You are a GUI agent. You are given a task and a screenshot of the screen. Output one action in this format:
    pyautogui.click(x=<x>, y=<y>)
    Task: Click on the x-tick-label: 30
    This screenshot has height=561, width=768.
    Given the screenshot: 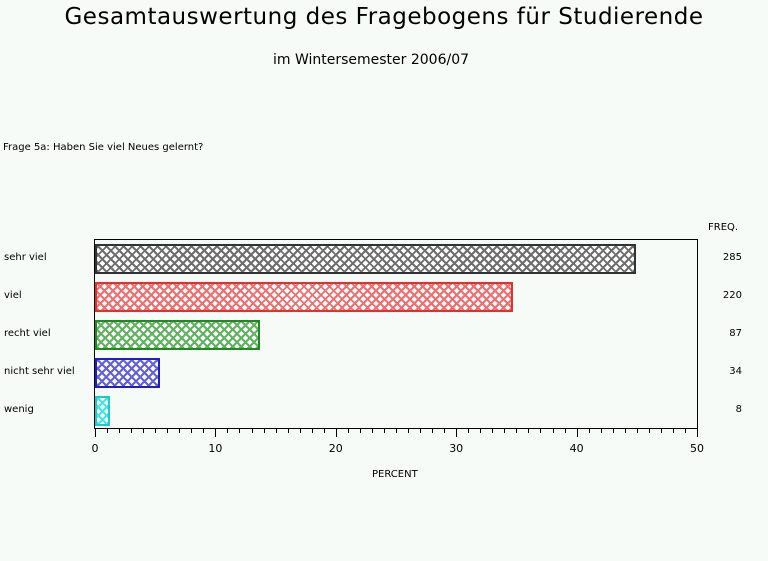 What is the action you would take?
    pyautogui.click(x=456, y=448)
    